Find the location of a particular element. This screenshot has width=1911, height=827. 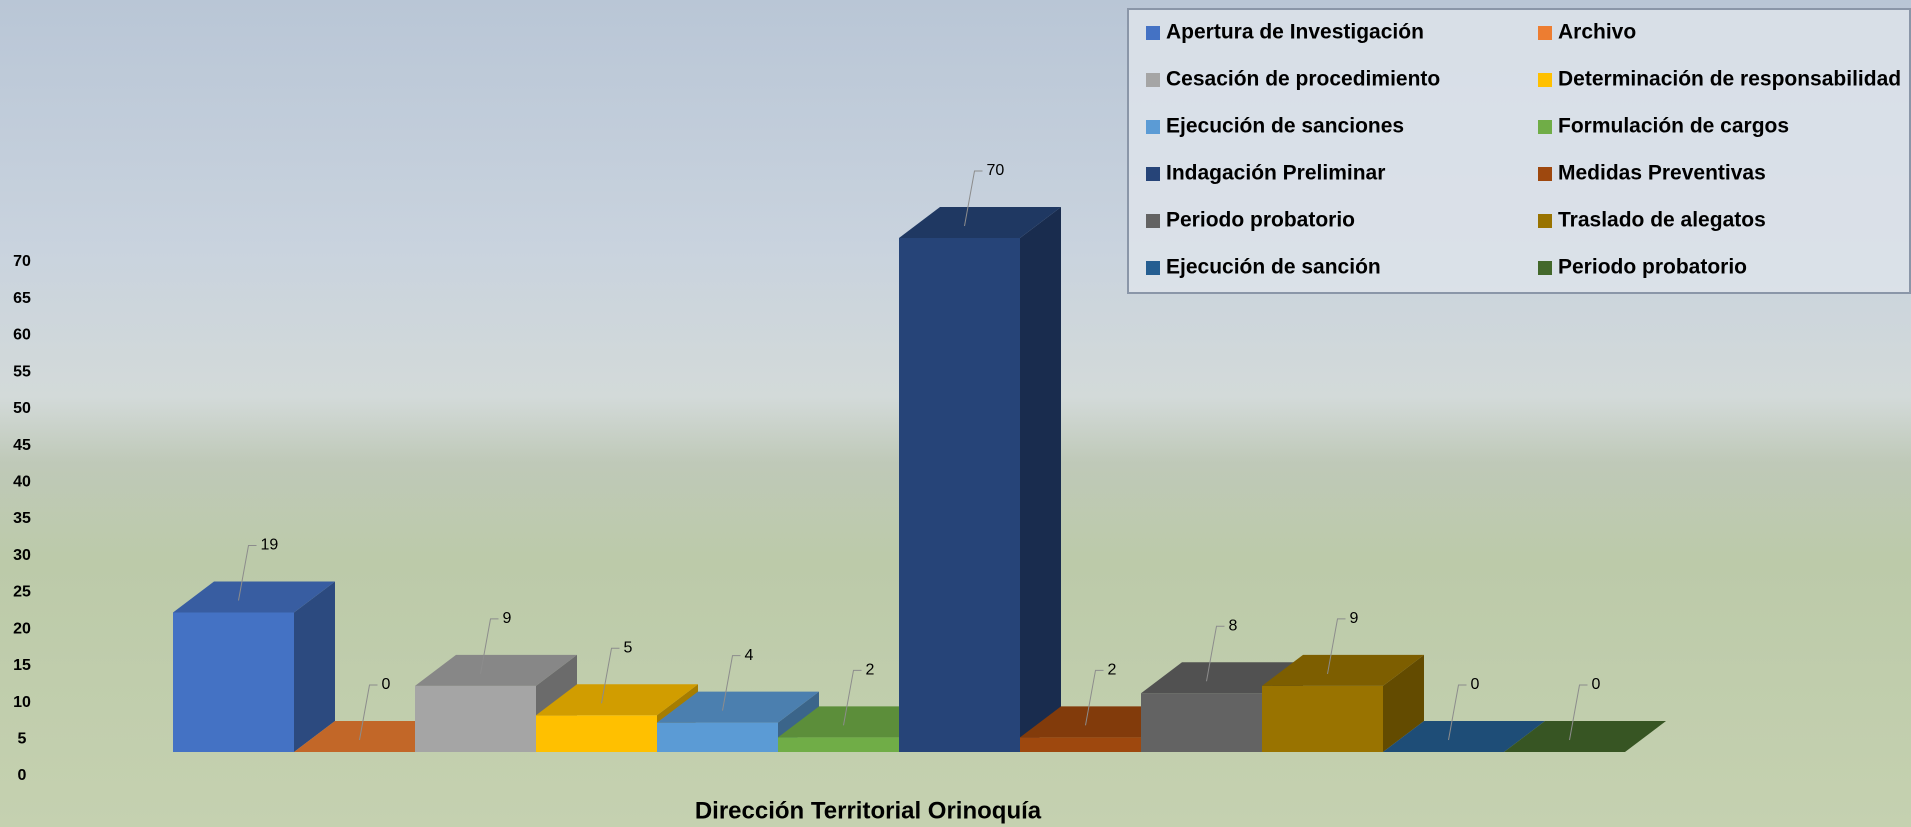

data-label: 4 is located at coordinates (749, 655).